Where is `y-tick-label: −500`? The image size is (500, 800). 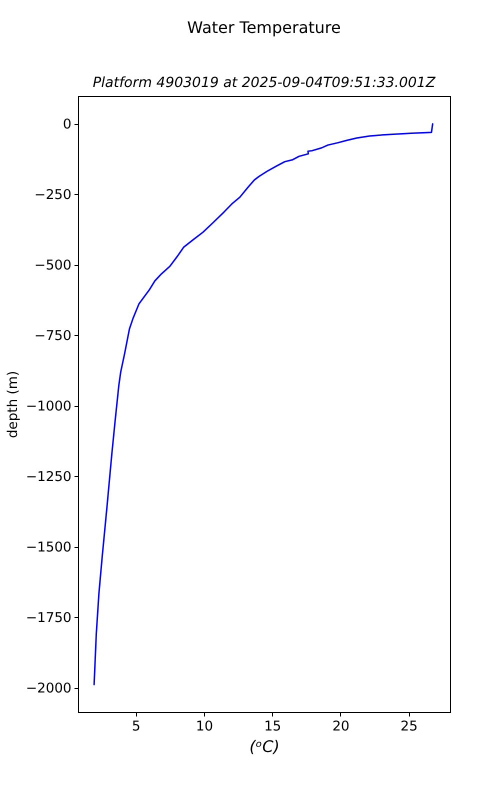 y-tick-label: −500 is located at coordinates (53, 265).